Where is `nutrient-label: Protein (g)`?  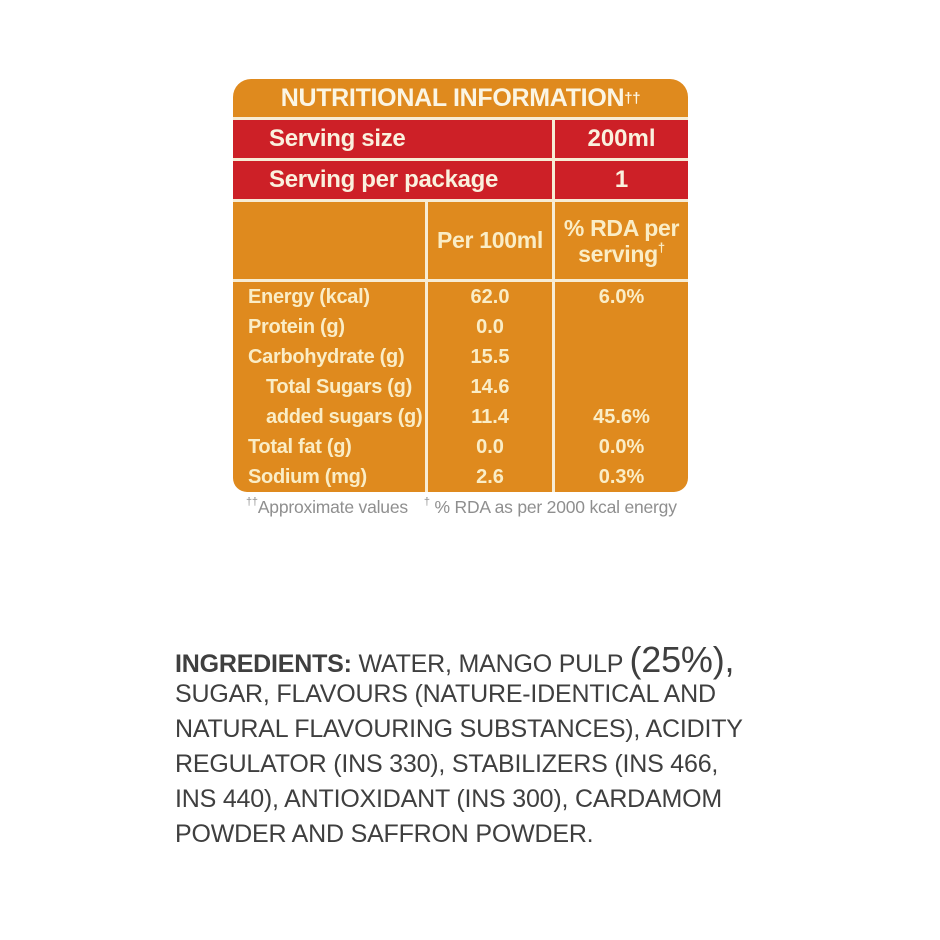 nutrient-label: Protein (g) is located at coordinates (296, 326).